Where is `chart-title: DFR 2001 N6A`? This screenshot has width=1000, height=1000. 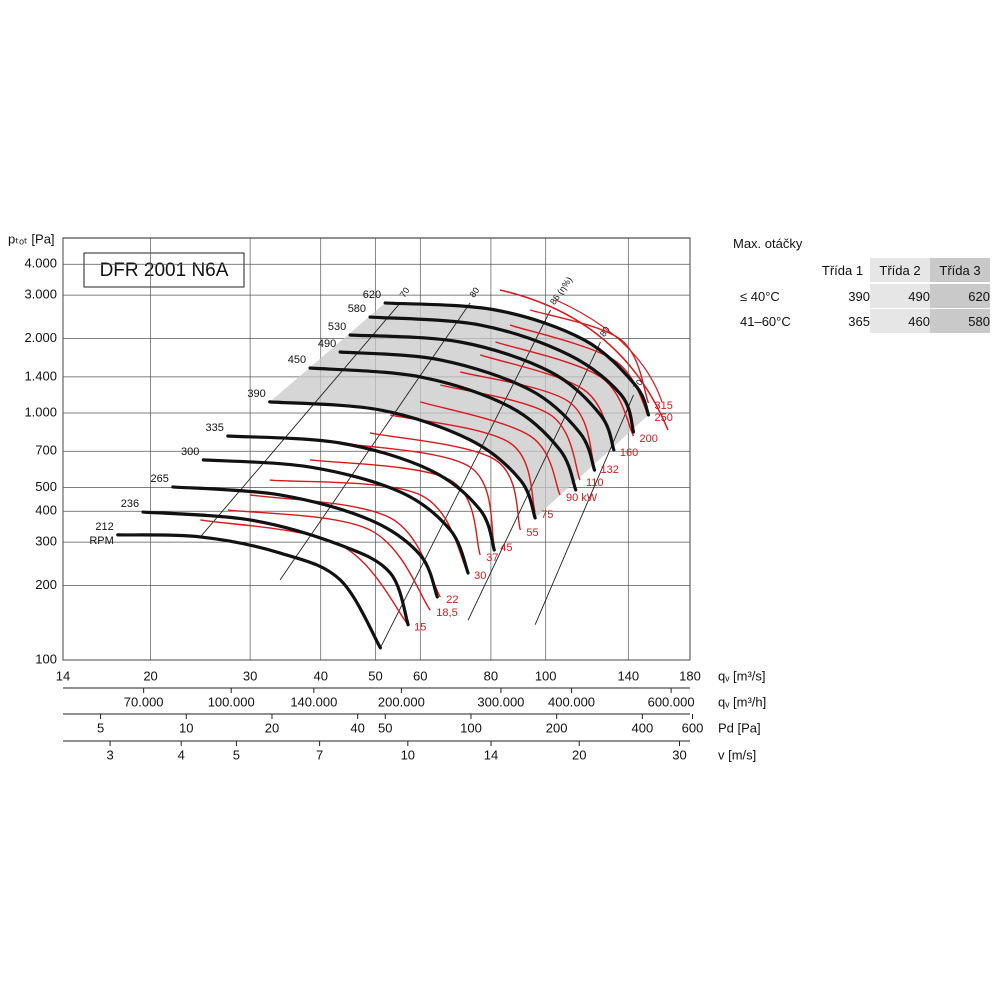 chart-title: DFR 2001 N6A is located at coordinates (164, 270).